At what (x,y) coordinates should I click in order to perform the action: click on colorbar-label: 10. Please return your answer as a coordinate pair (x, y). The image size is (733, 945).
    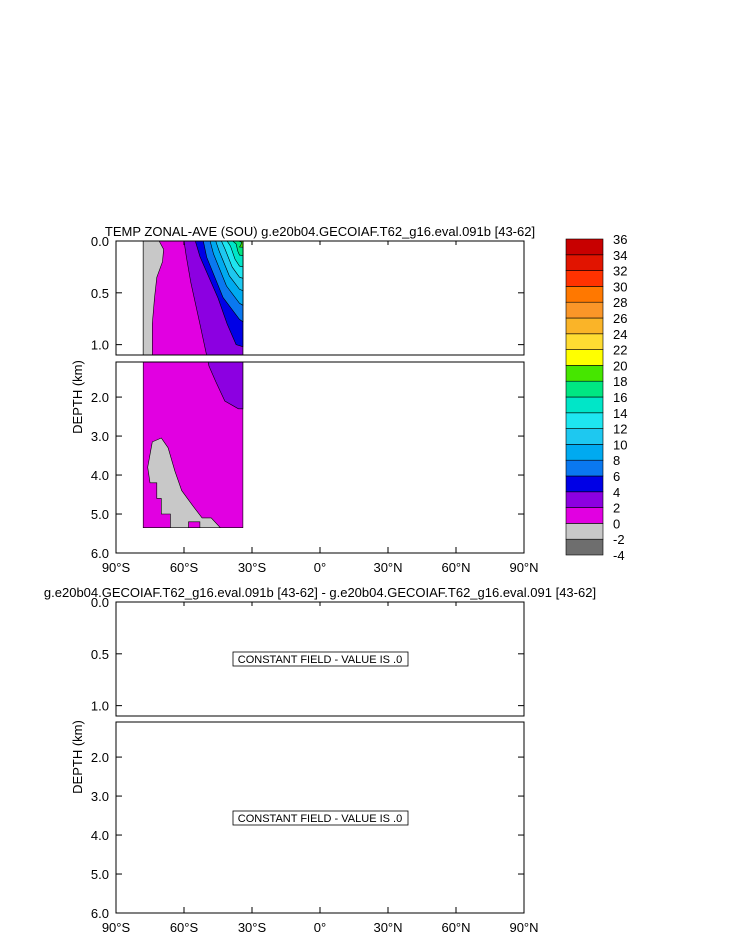
    Looking at the image, I should click on (620, 444).